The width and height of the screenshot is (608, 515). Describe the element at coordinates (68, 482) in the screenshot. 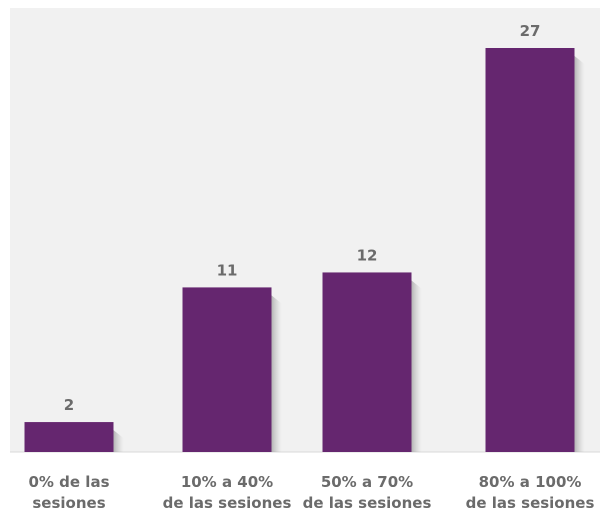

I see `category-label-0-line-0: 0% de las` at that location.